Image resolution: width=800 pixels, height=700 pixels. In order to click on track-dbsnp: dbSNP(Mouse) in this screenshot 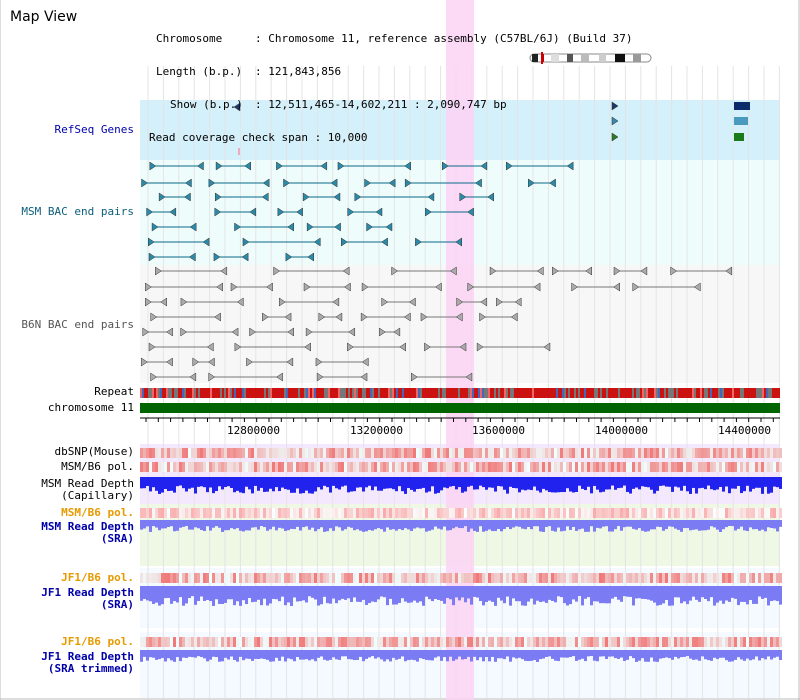, I will do `click(94, 451)`.